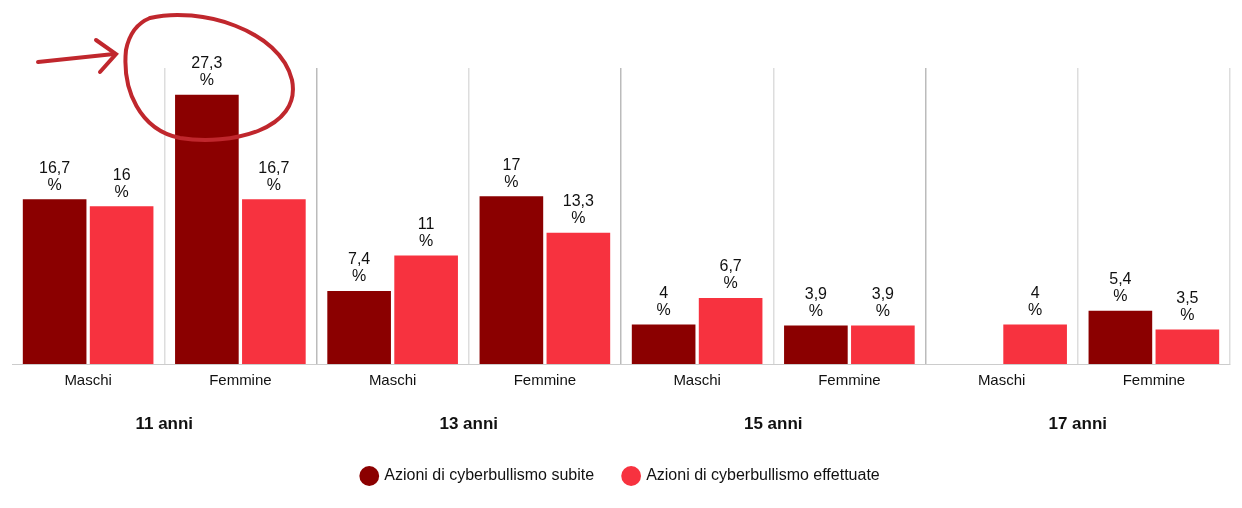 Image resolution: width=1242 pixels, height=508 pixels. Describe the element at coordinates (359, 267) in the screenshot. I see `data-label: 7,4 %` at that location.